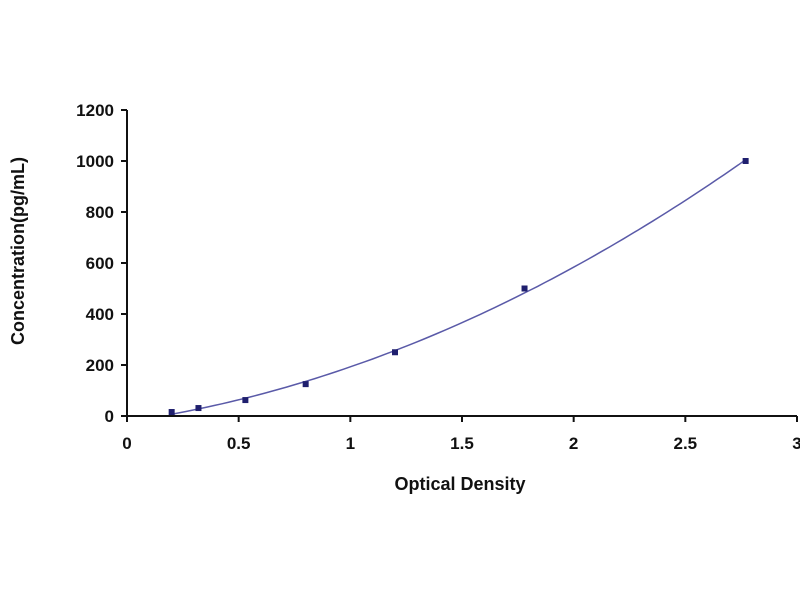 Image resolution: width=800 pixels, height=600 pixels. What do you see at coordinates (18, 251) in the screenshot?
I see `y-axis-title: Concentration(pg/mL)` at bounding box center [18, 251].